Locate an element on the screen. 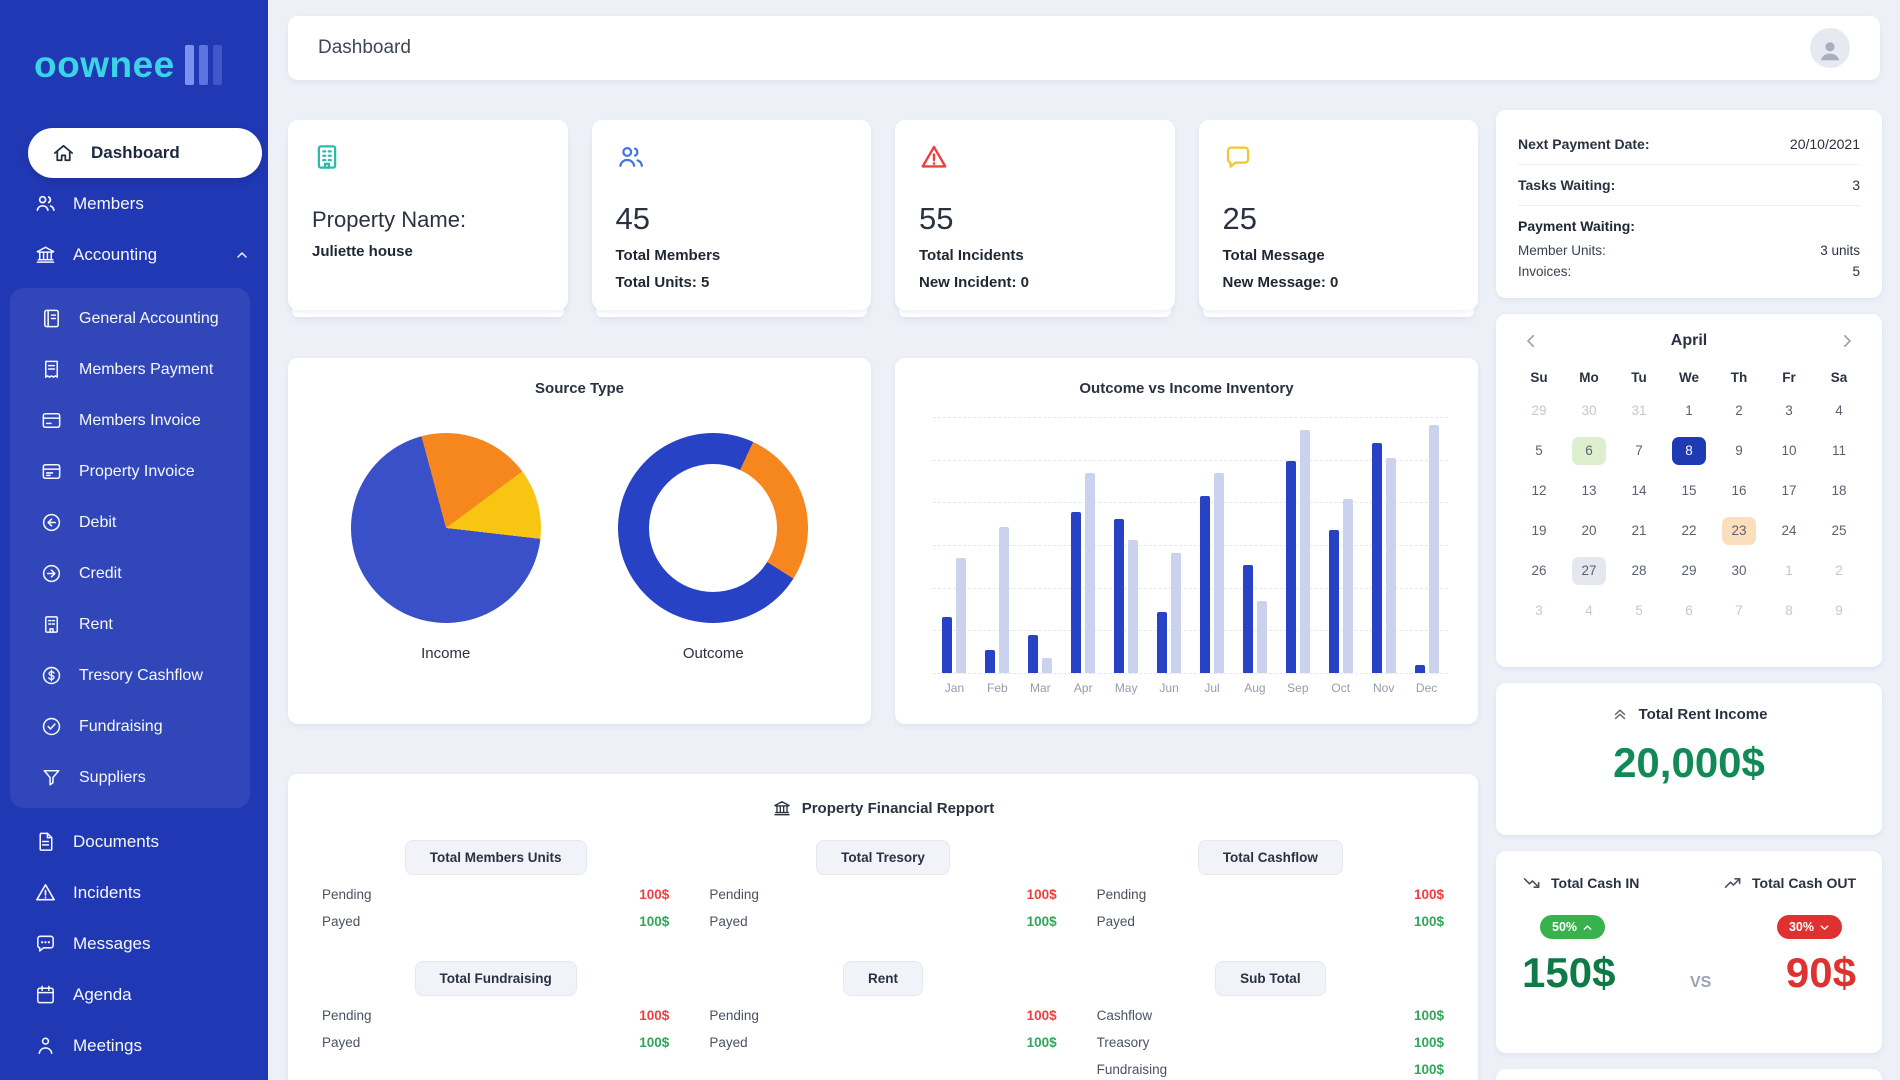 This screenshot has height=1080, width=1900. documents-icon is located at coordinates (45, 841).